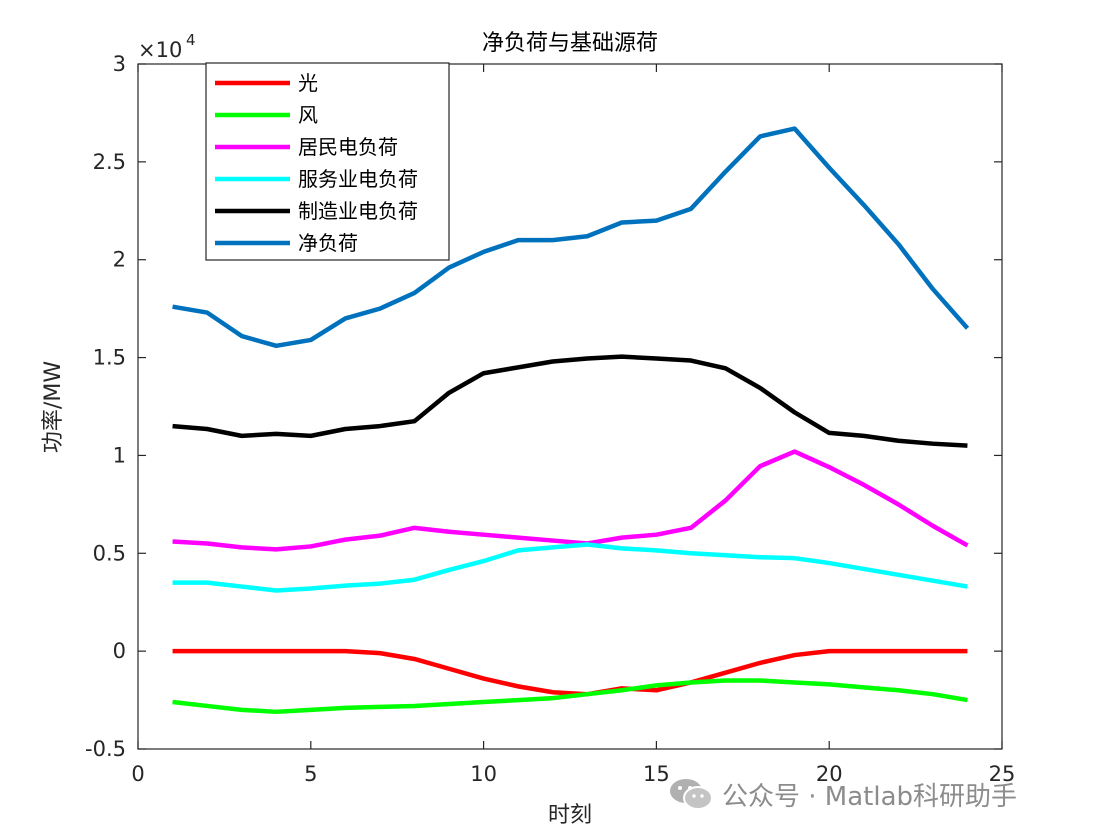 The width and height of the screenshot is (1109, 836). What do you see at coordinates (119, 651) in the screenshot?
I see `y-tick-label: 0` at bounding box center [119, 651].